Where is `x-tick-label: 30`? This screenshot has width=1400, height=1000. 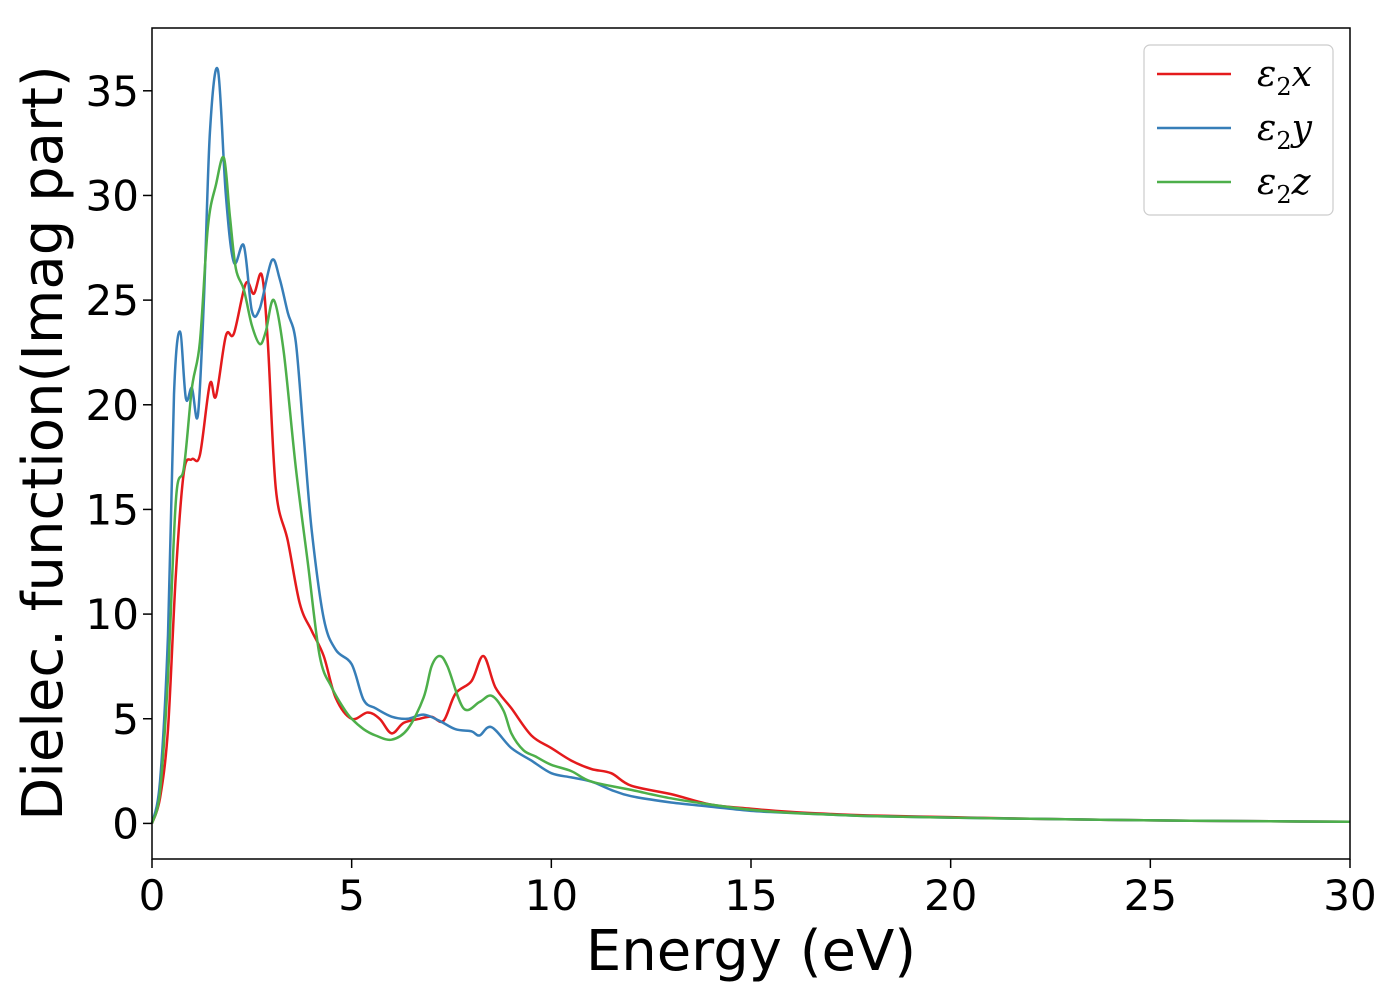
x-tick-label: 30 is located at coordinates (1349, 895).